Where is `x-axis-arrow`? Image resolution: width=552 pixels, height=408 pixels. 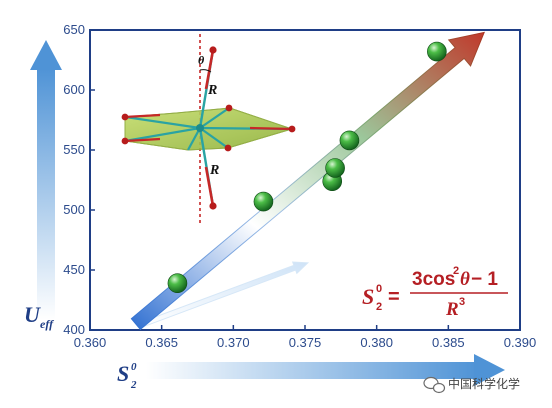
x-axis-arrow is located at coordinates (325, 370).